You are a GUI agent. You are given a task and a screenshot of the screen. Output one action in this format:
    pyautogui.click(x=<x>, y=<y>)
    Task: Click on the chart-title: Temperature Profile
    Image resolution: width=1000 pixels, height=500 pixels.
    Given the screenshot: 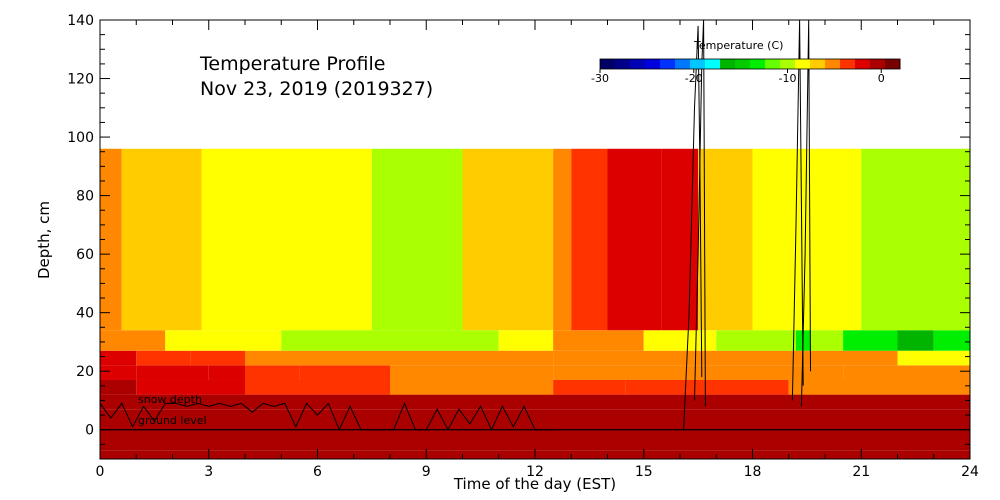 What is the action you would take?
    pyautogui.click(x=292, y=64)
    